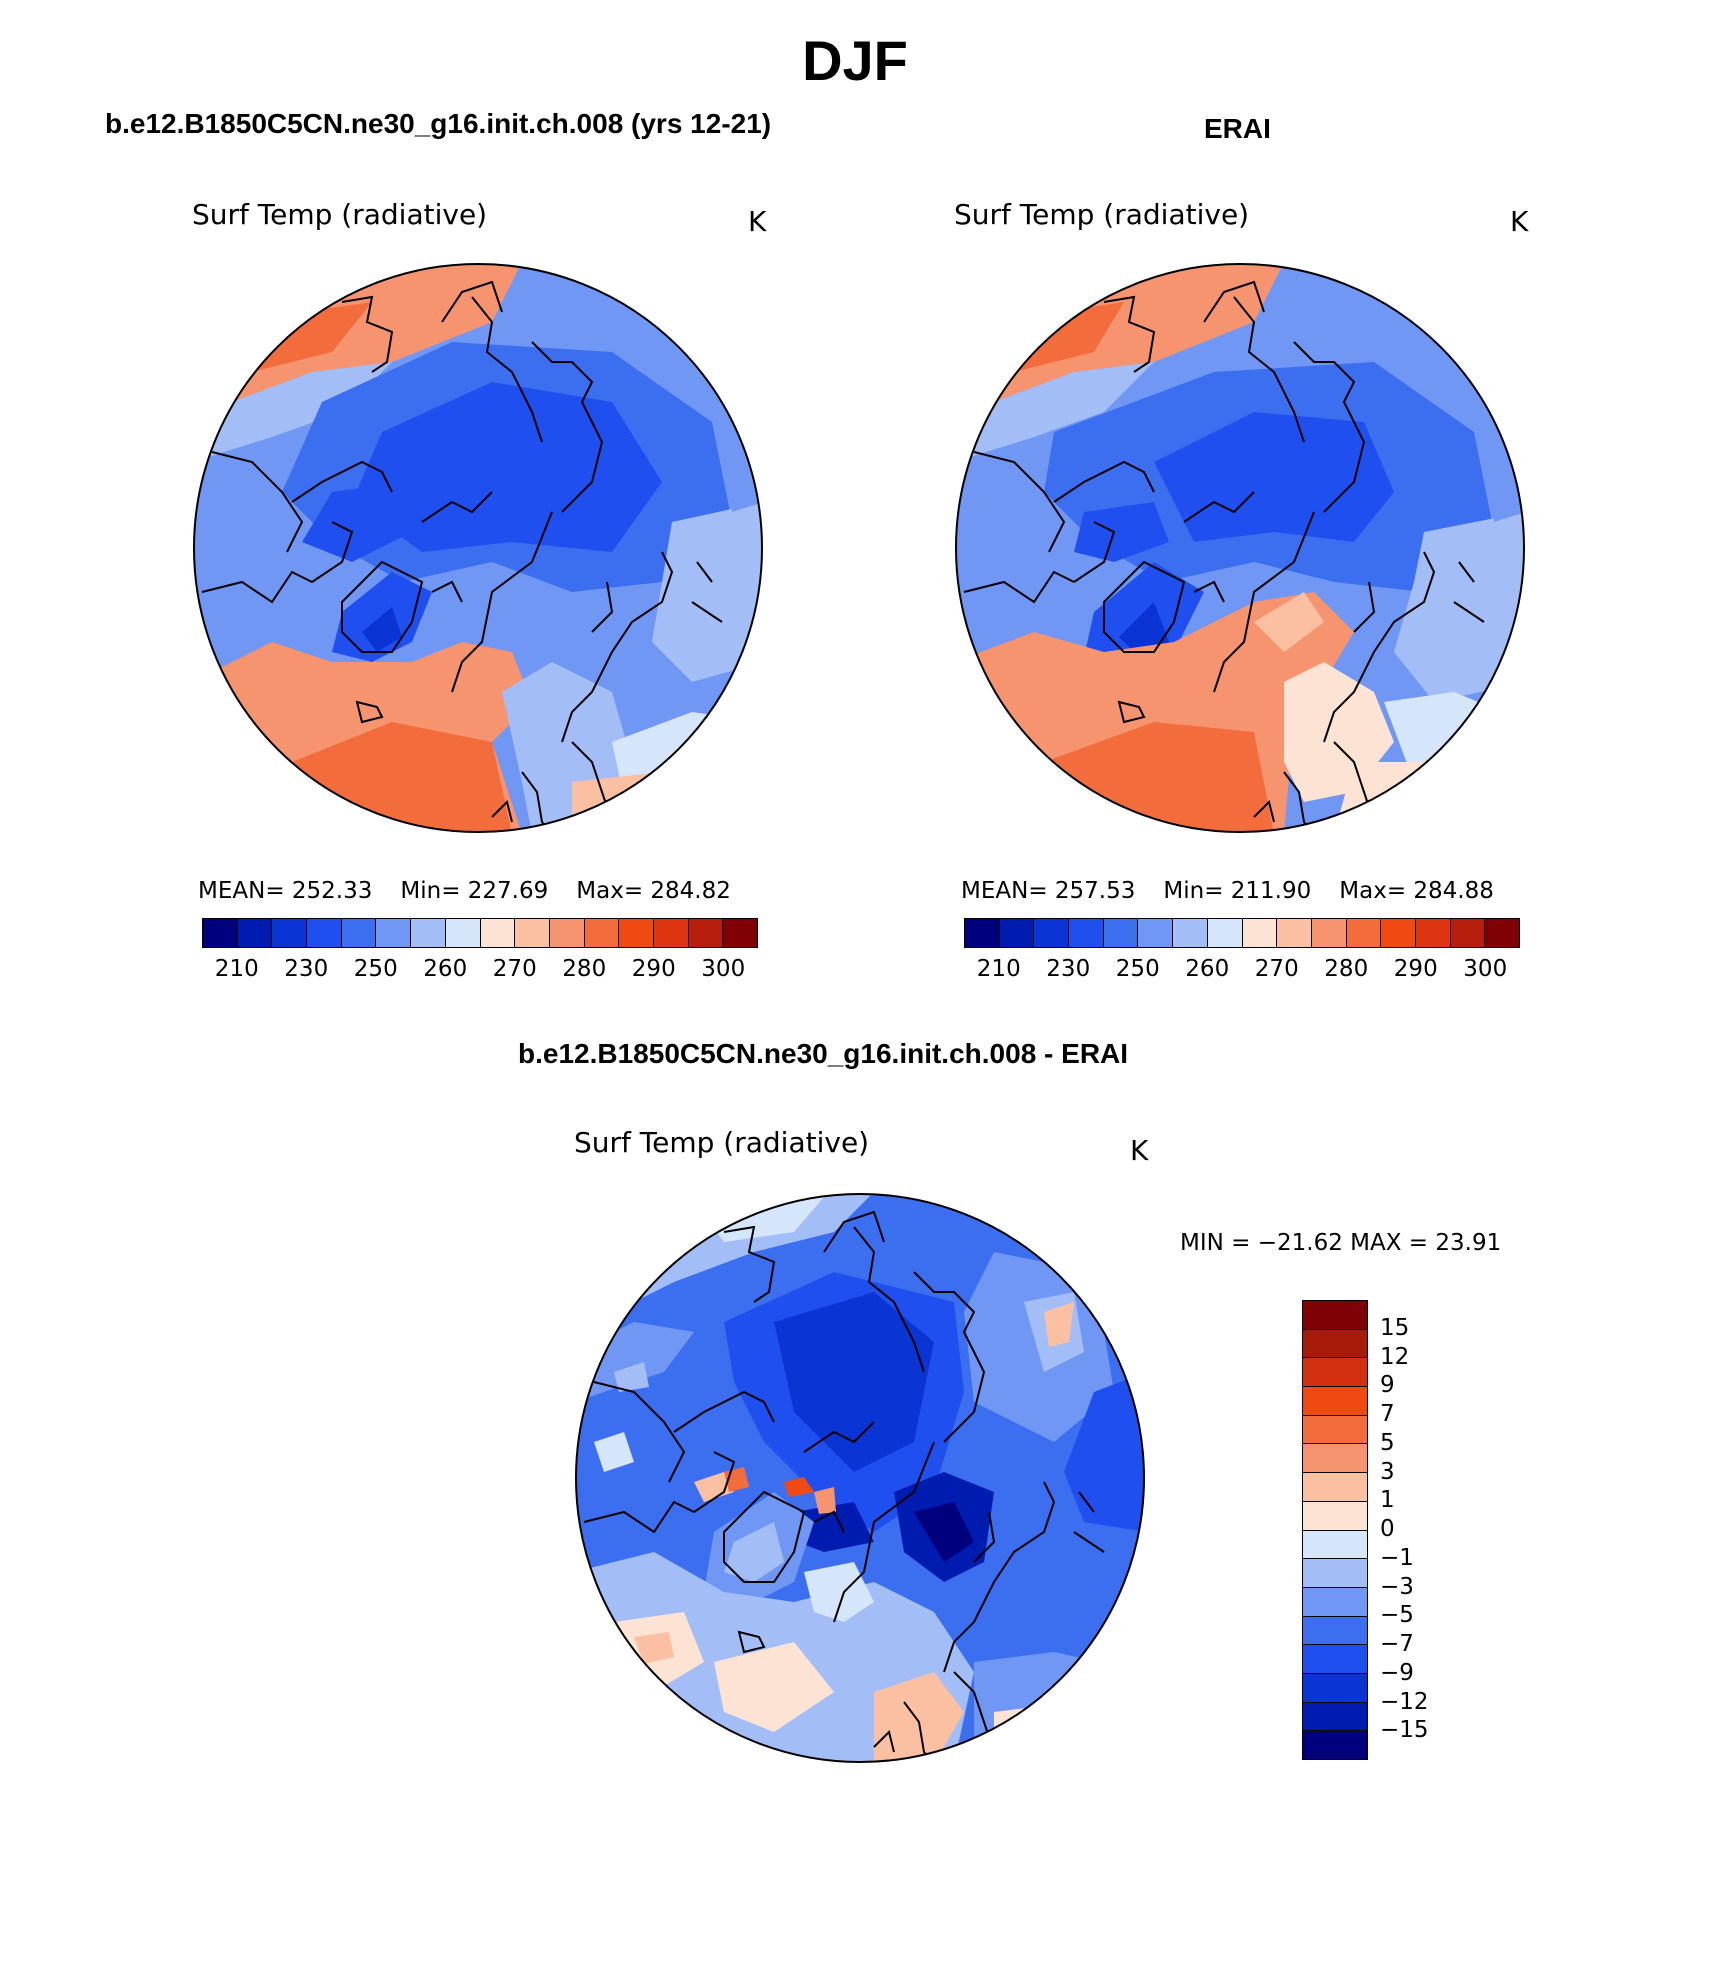  What do you see at coordinates (1397, 1586) in the screenshot?
I see `colorbar-tick-label: −3` at bounding box center [1397, 1586].